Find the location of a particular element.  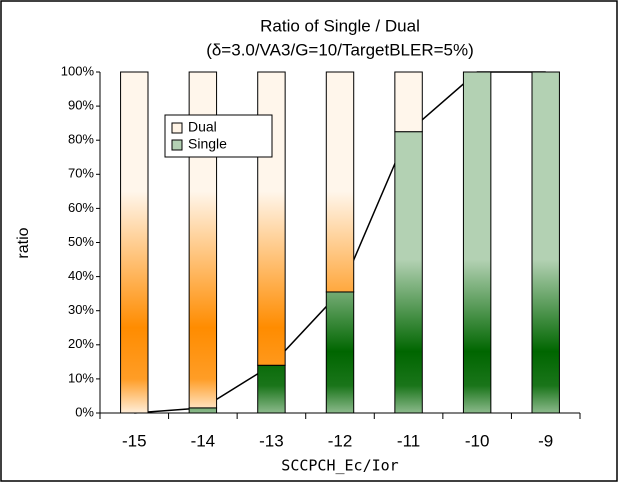

y-tick-label: 30% is located at coordinates (81, 309).